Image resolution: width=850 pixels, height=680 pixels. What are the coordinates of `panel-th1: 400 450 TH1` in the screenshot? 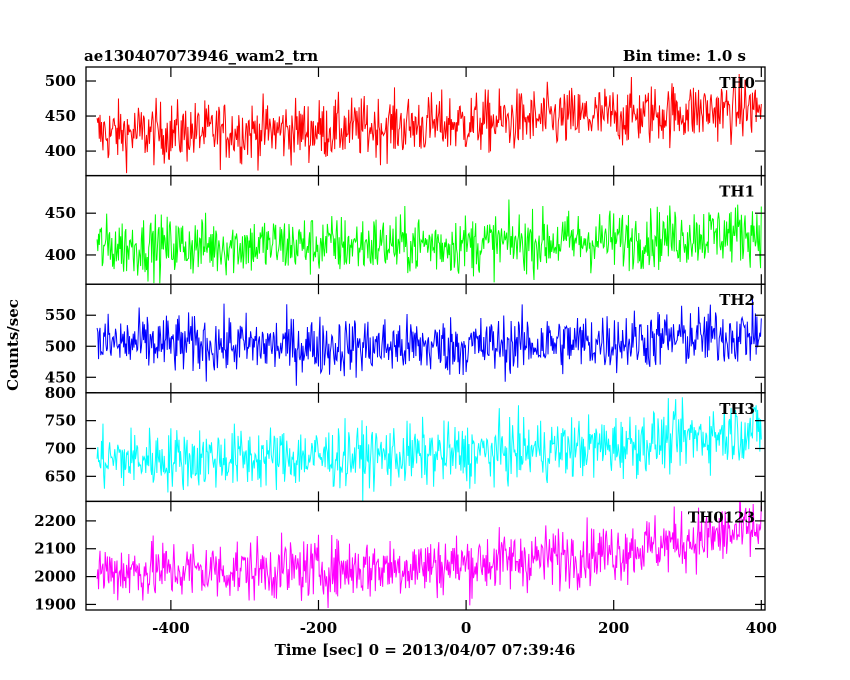 It's located at (405, 229).